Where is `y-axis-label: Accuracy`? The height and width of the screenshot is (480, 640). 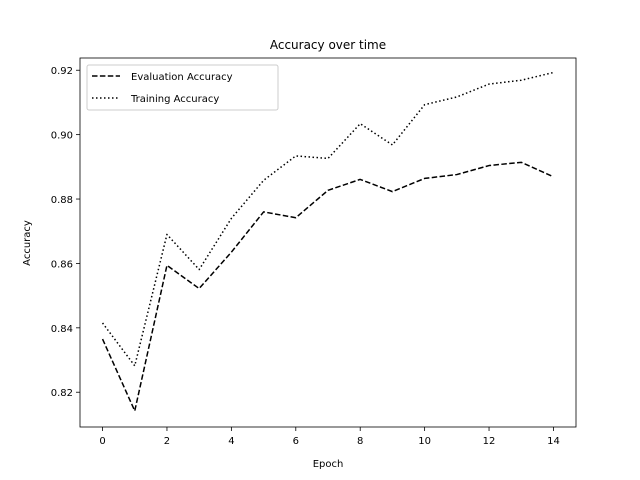
y-axis-label: Accuracy is located at coordinates (27, 243).